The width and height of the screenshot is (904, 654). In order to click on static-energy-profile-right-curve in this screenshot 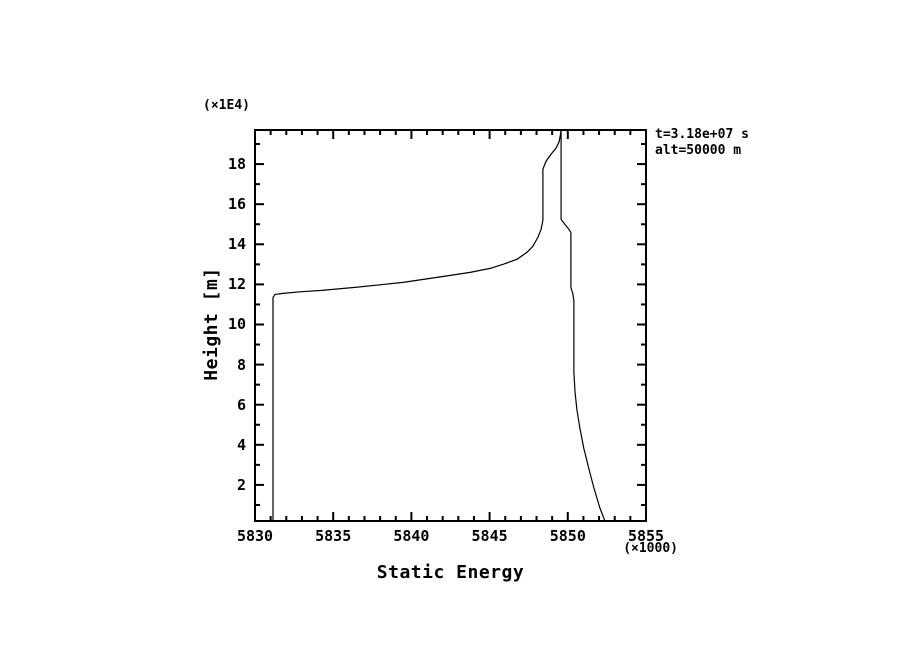, I will do `click(583, 326)`.